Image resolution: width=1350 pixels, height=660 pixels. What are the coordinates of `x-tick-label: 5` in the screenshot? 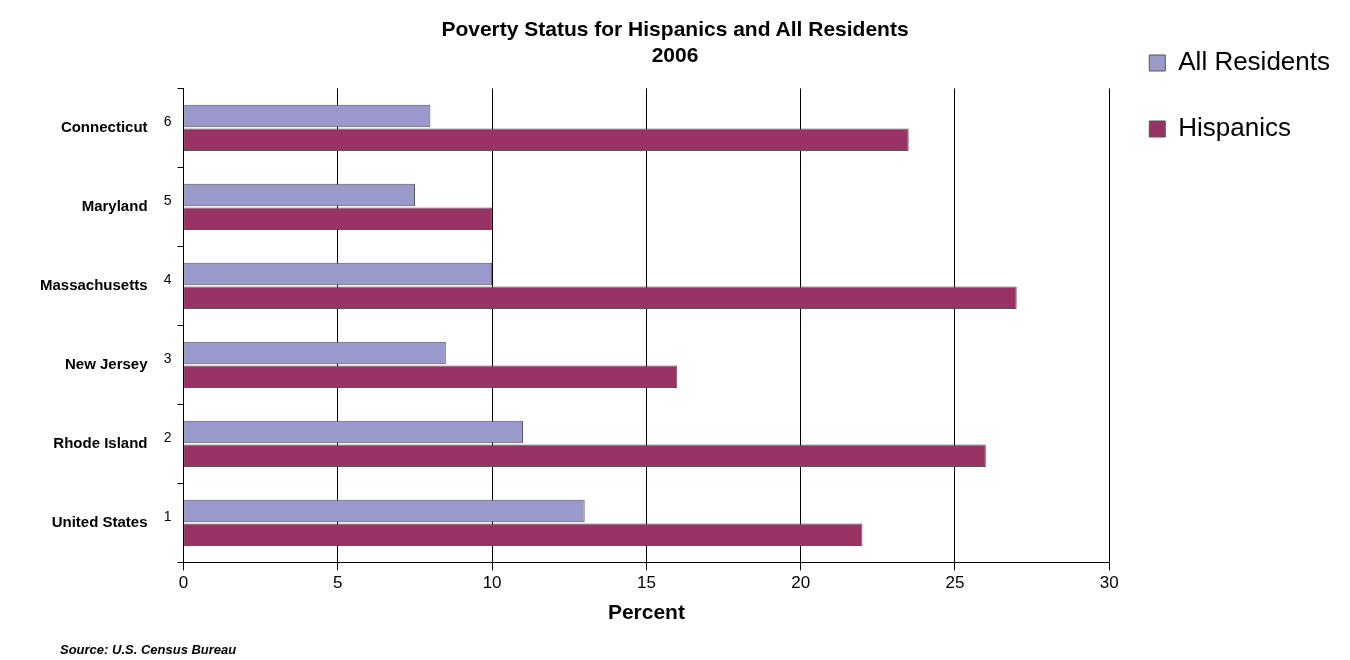 It's located at (338, 583).